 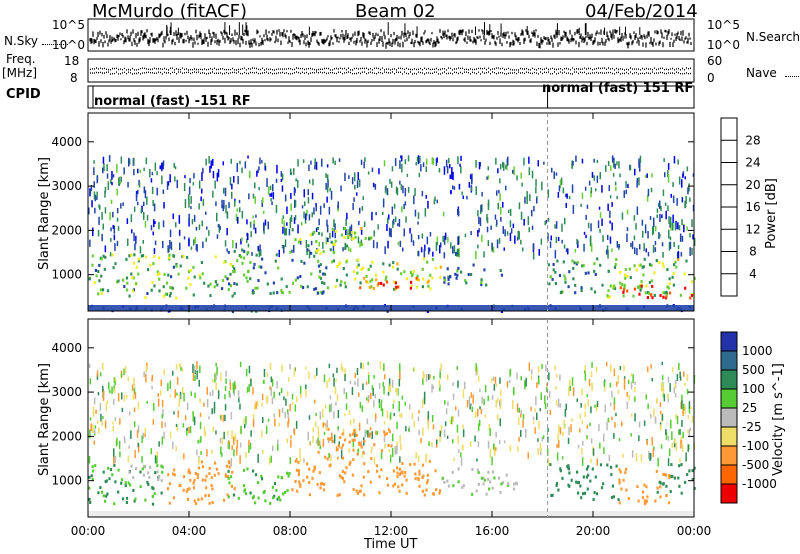 What do you see at coordinates (729, 437) in the screenshot?
I see `velocity-colorbar-swatch` at bounding box center [729, 437].